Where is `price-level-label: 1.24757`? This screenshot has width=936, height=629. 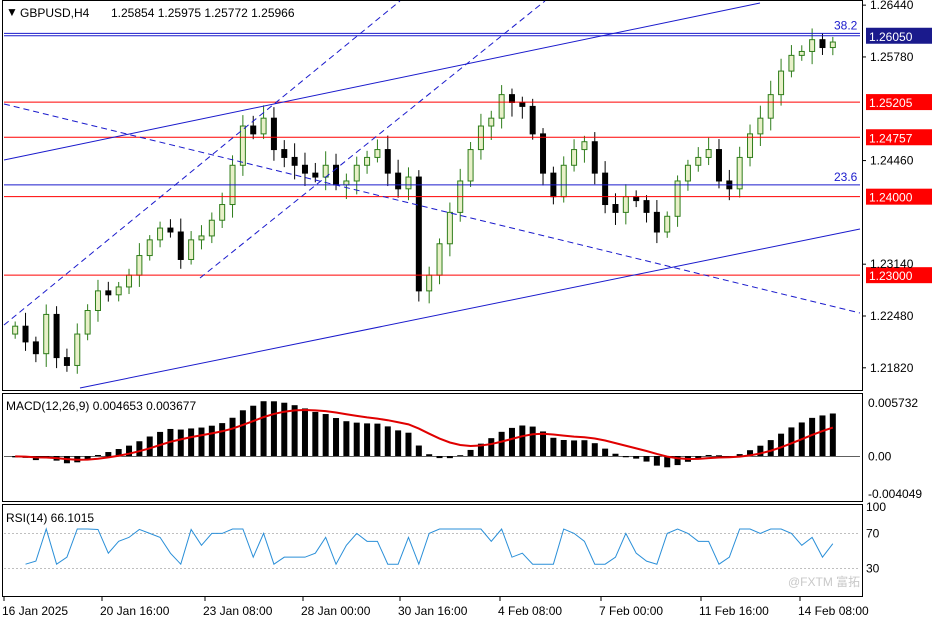
price-level-label: 1.24757 is located at coordinates (891, 138).